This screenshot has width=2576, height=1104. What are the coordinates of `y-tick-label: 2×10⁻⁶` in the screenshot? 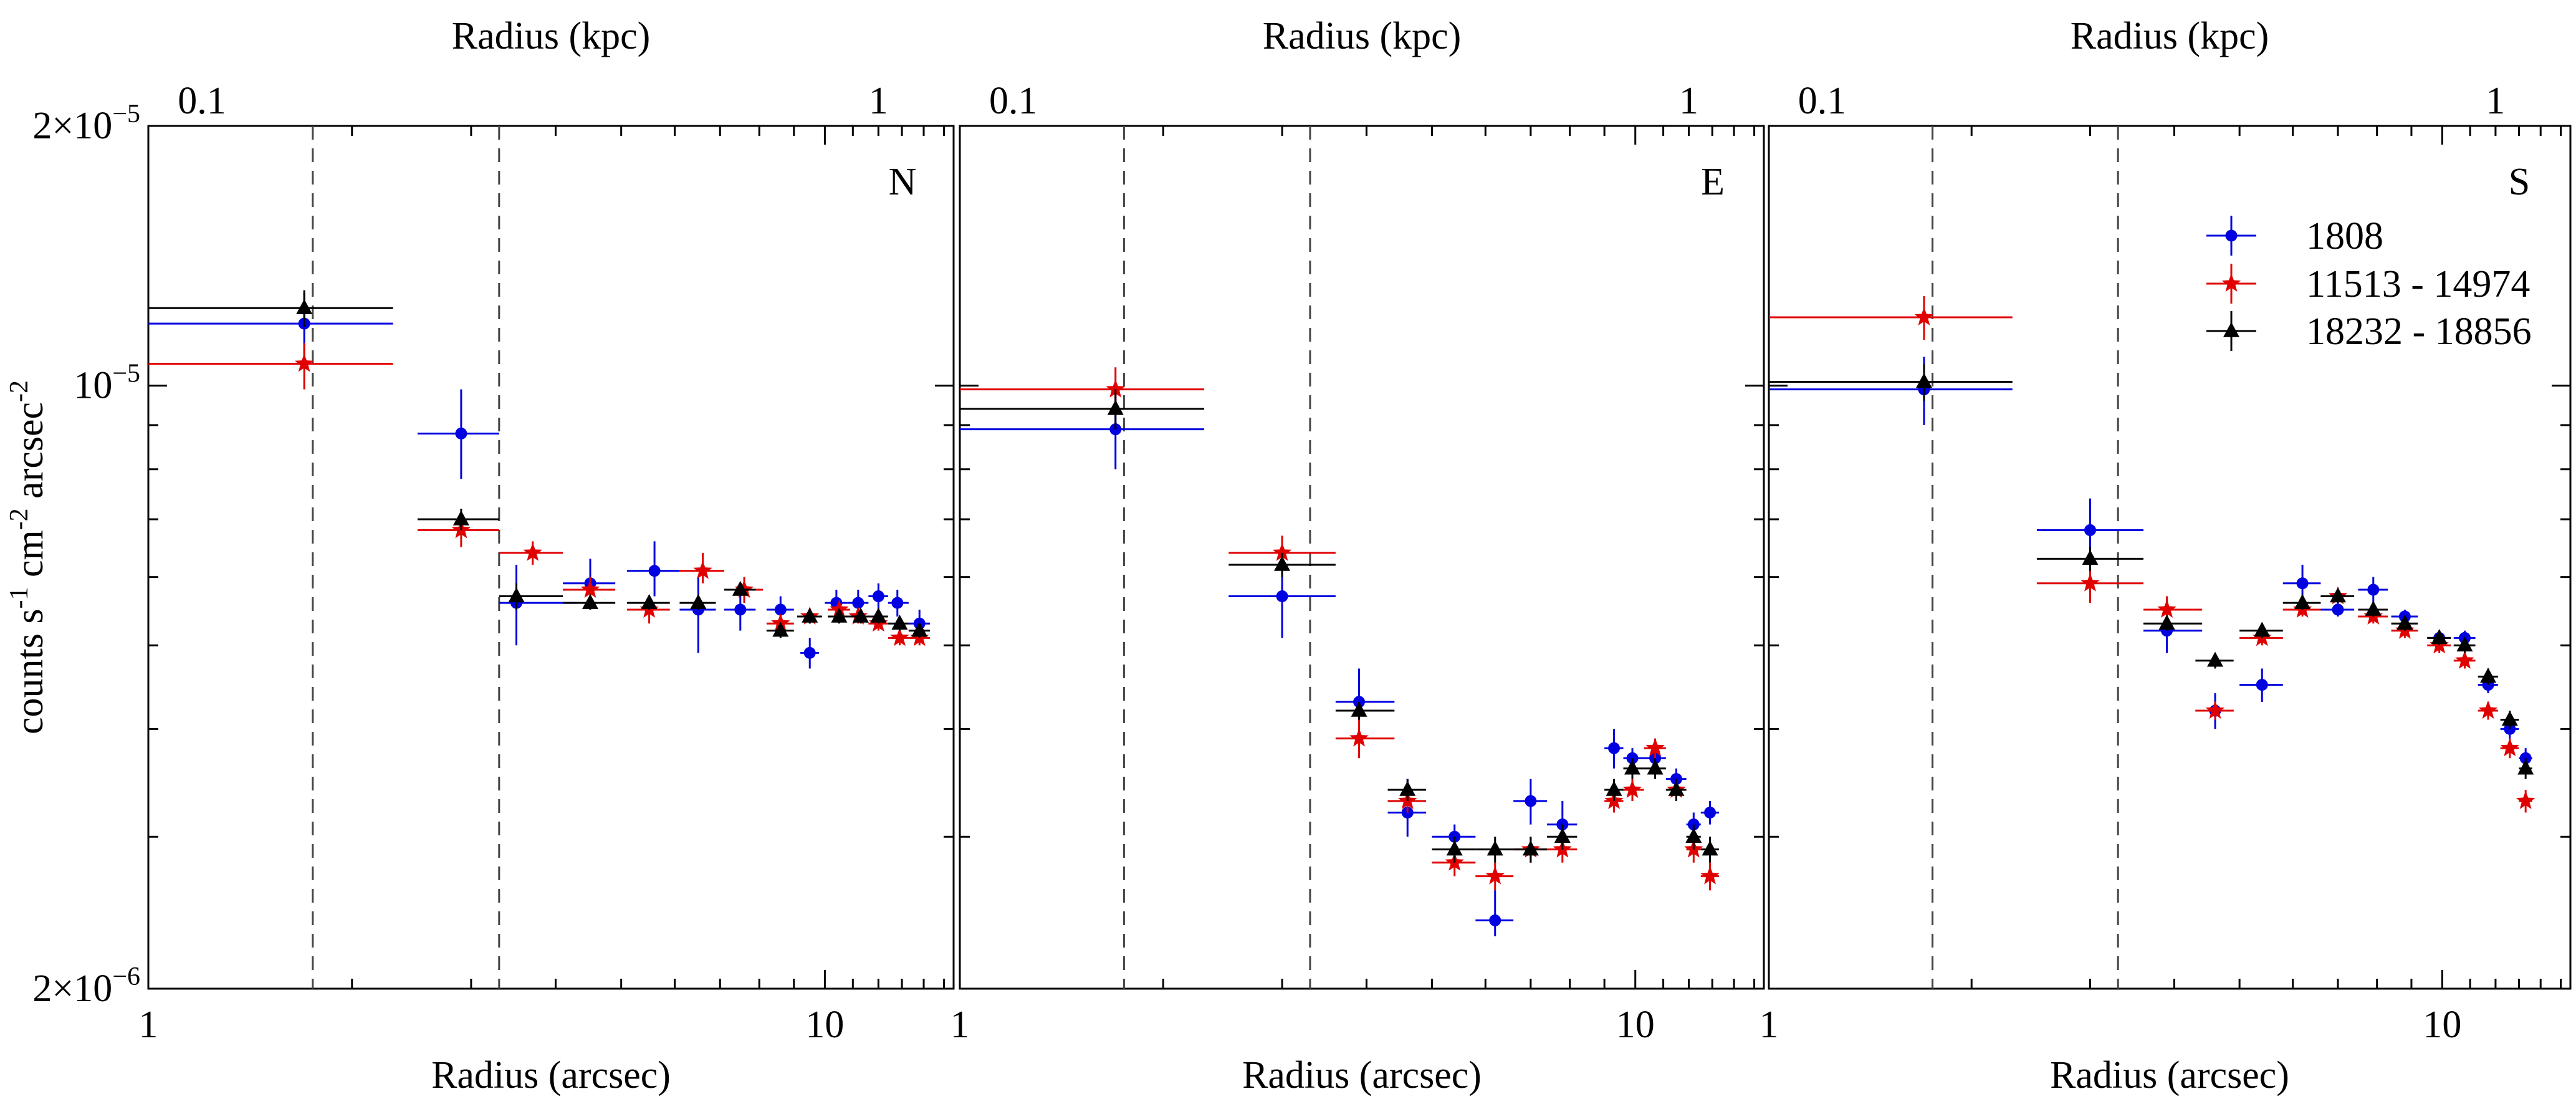 It's located at (86, 986).